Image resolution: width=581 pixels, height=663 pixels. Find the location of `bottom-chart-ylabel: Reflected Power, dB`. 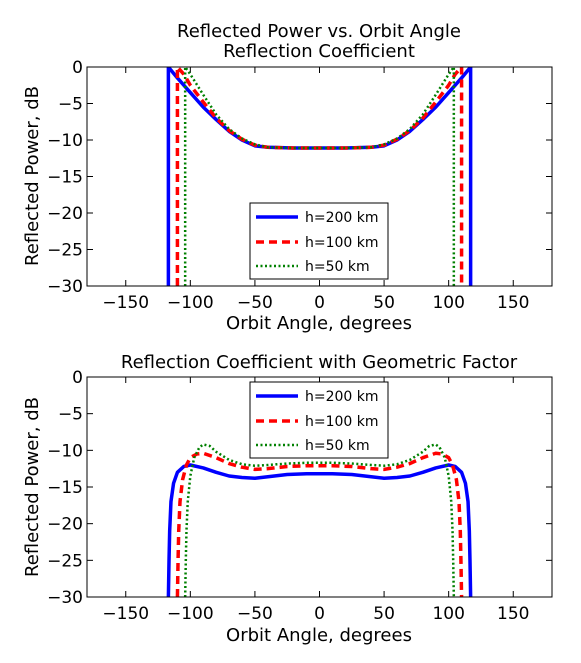

bottom-chart-ylabel: Reflected Power, dB is located at coordinates (32, 487).